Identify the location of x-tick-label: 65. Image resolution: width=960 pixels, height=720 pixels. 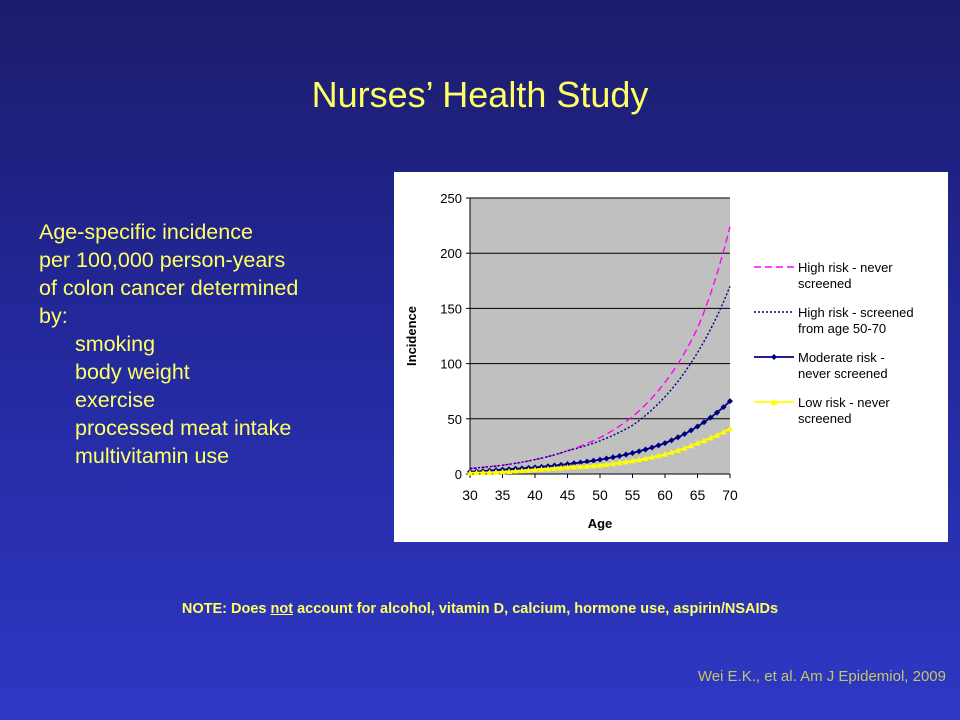
(698, 495).